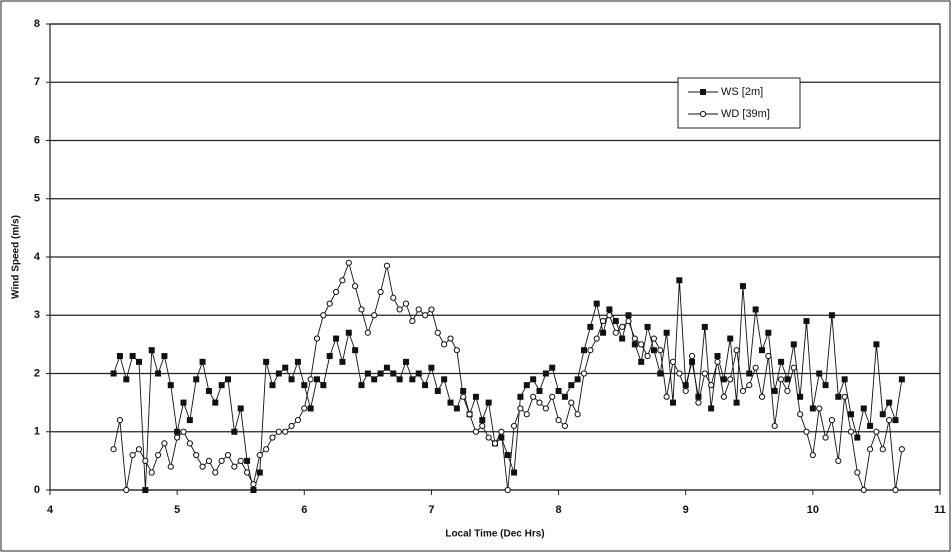 This screenshot has width=951, height=552. What do you see at coordinates (16, 257) in the screenshot?
I see `y-axis-title: Wind Speed (m/s)` at bounding box center [16, 257].